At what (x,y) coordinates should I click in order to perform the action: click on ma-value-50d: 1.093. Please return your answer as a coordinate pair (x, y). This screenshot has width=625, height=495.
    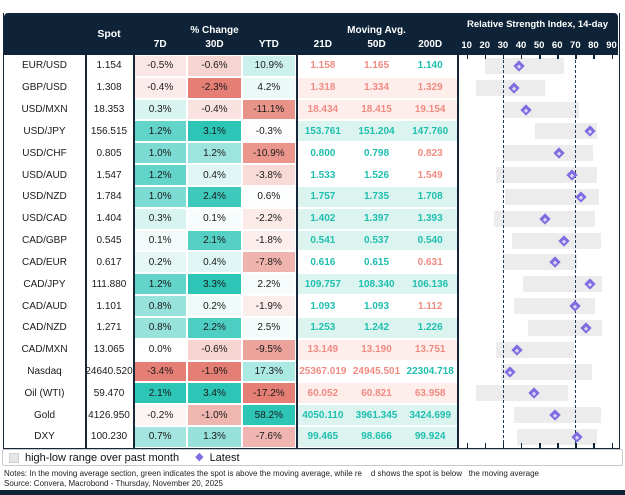
    Looking at the image, I should click on (376, 306).